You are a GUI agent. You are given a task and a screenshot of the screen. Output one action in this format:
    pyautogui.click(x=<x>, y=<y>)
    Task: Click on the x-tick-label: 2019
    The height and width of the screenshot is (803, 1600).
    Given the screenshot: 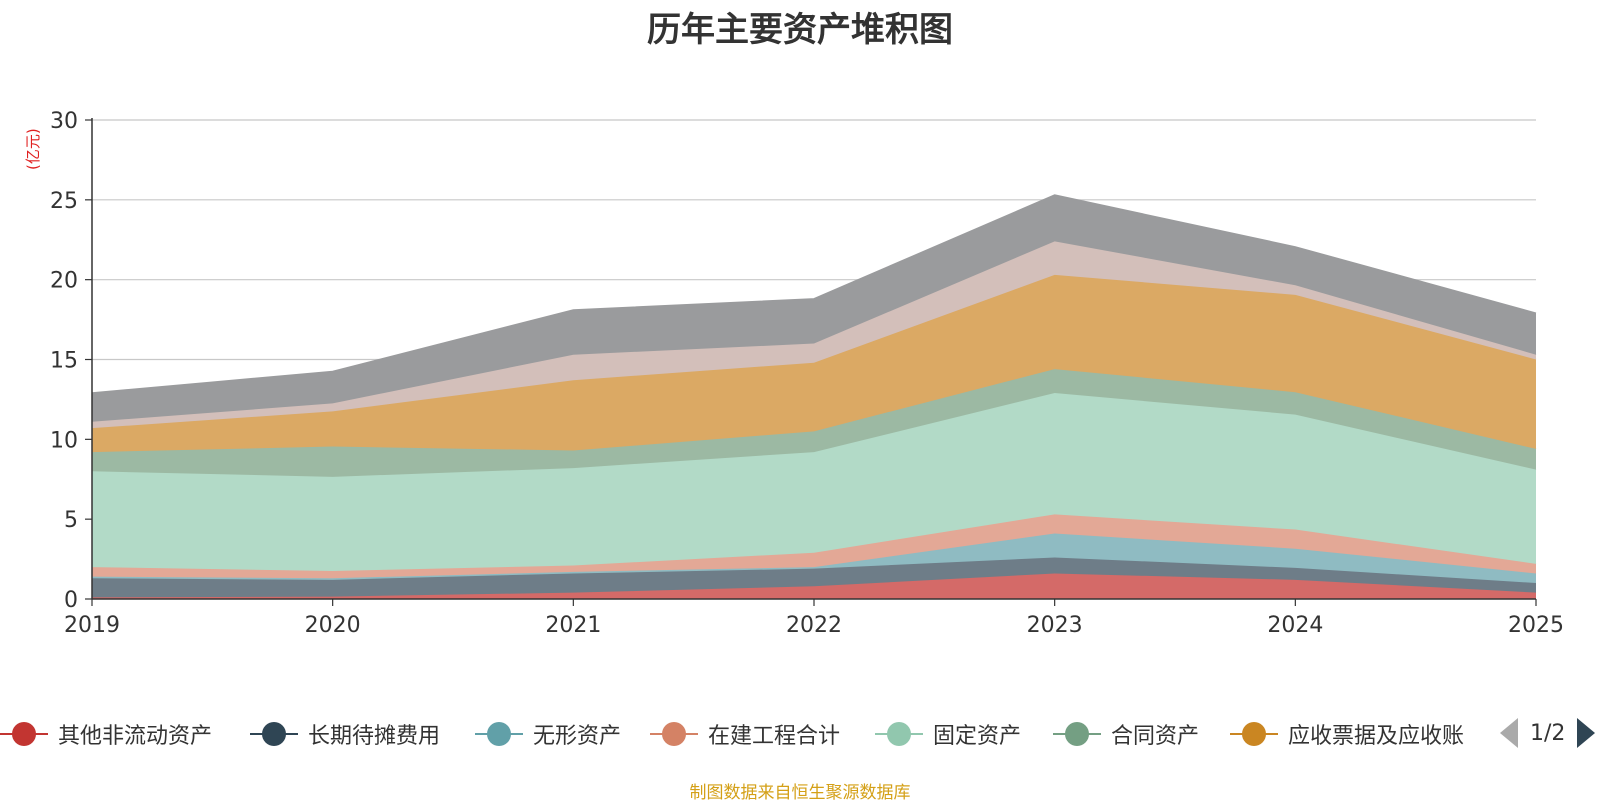 What is the action you would take?
    pyautogui.click(x=92, y=625)
    